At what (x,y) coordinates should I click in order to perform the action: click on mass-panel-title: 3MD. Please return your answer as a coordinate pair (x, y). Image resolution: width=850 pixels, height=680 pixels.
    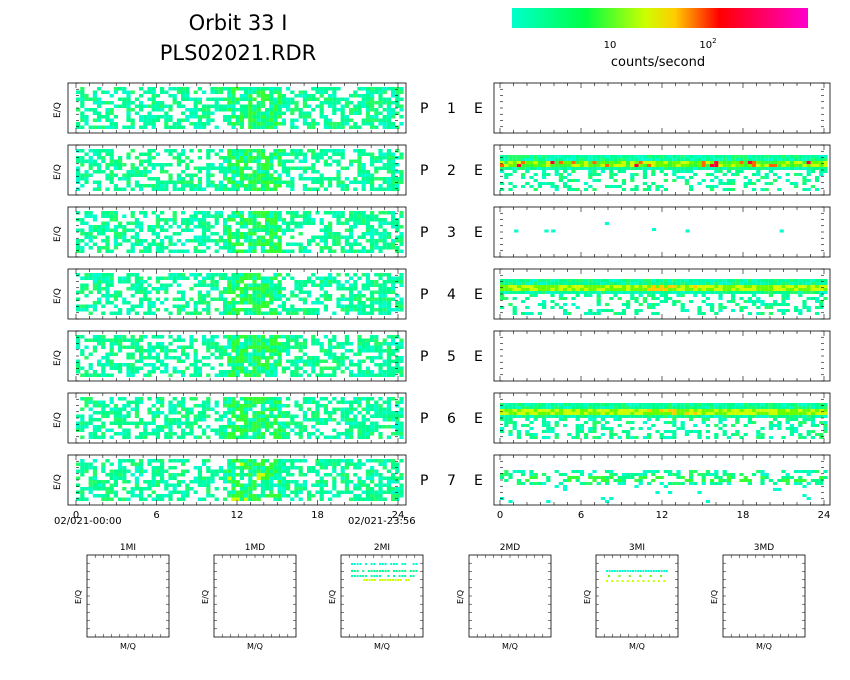
    Looking at the image, I should click on (764, 548).